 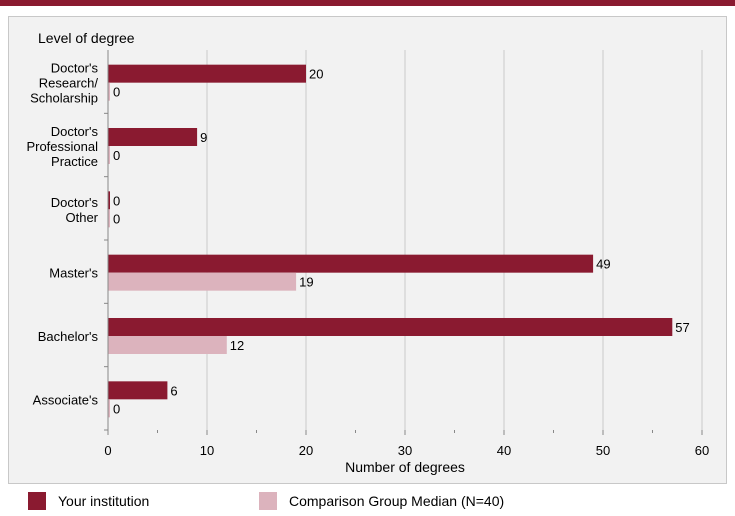 I want to click on category-label: Bachelor's, so click(x=68, y=336).